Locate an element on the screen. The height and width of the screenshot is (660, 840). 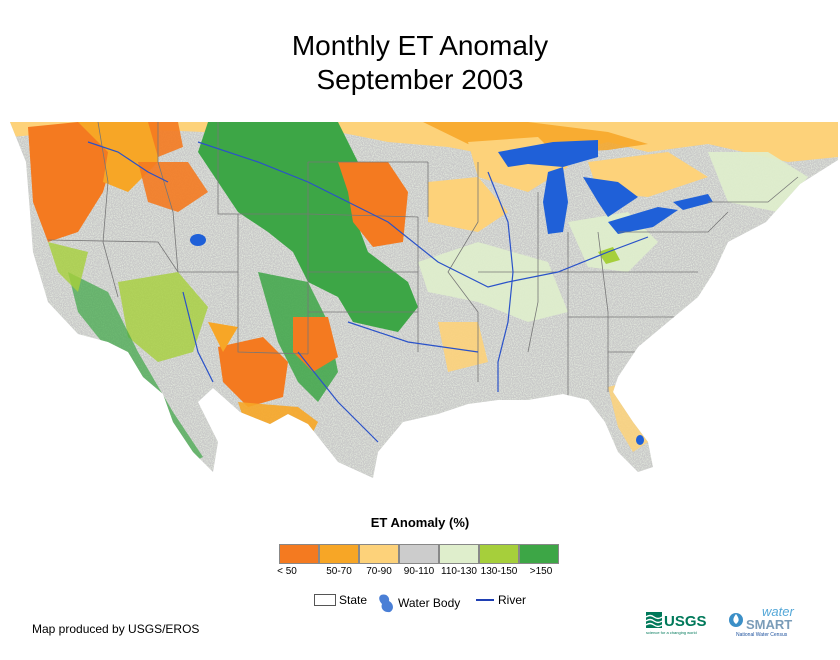
legend-key-water: Water Body is located at coordinates (419, 603).